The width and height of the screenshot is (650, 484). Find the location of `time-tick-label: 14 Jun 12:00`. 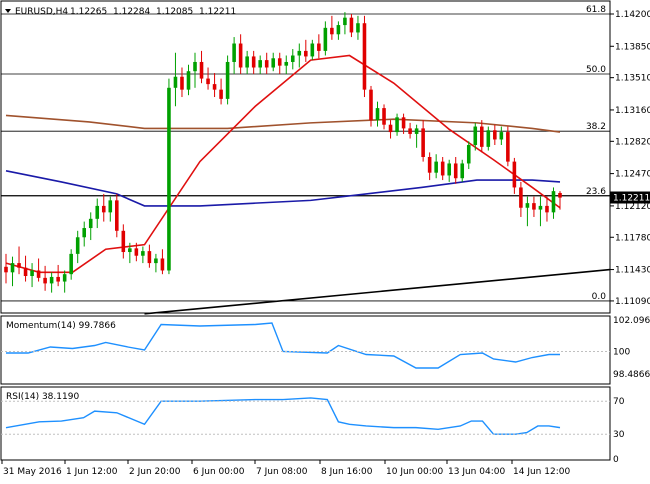

time-tick-label: 14 Jun 12:00 is located at coordinates (541, 472).